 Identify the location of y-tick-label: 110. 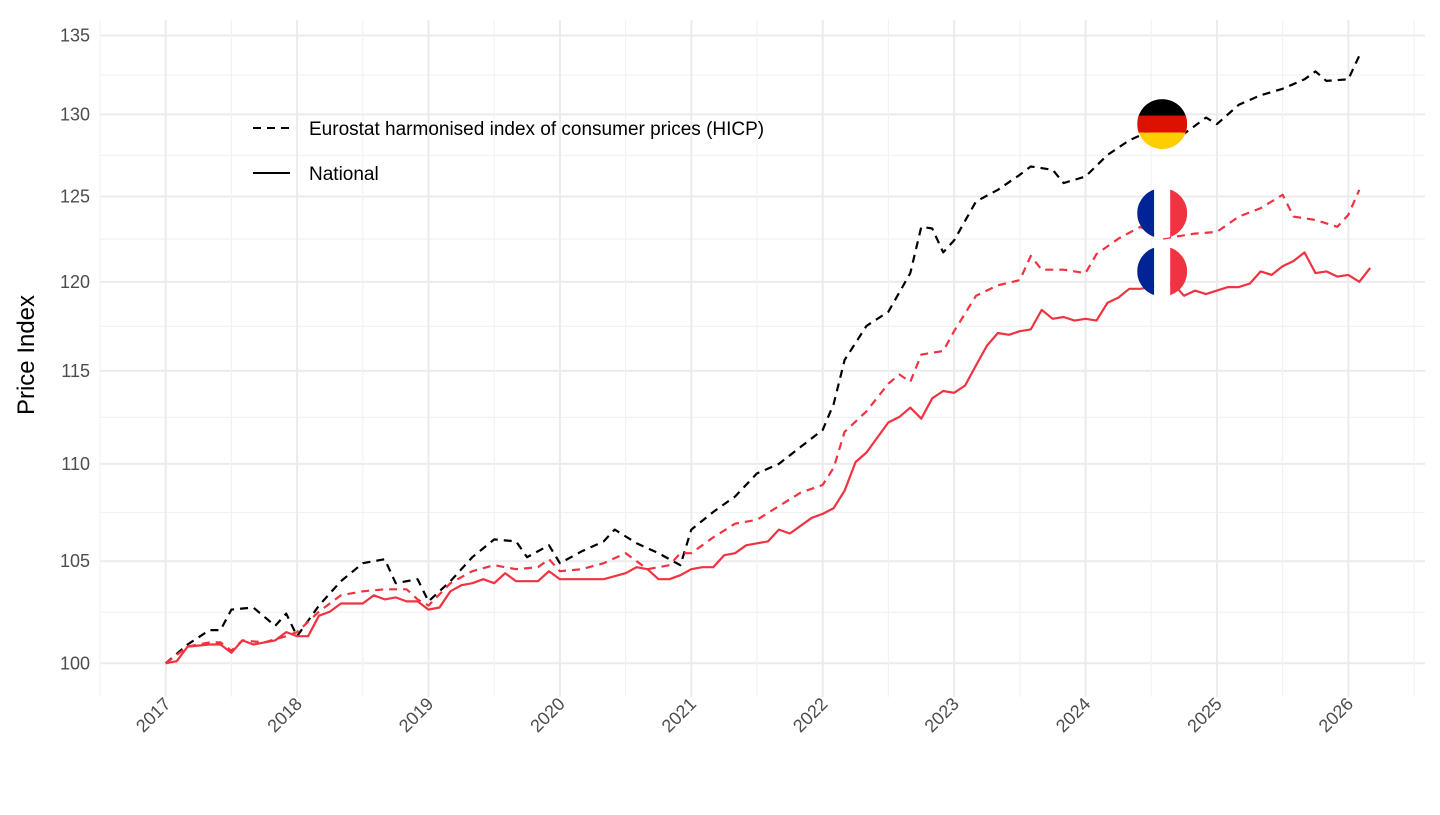
(75, 464).